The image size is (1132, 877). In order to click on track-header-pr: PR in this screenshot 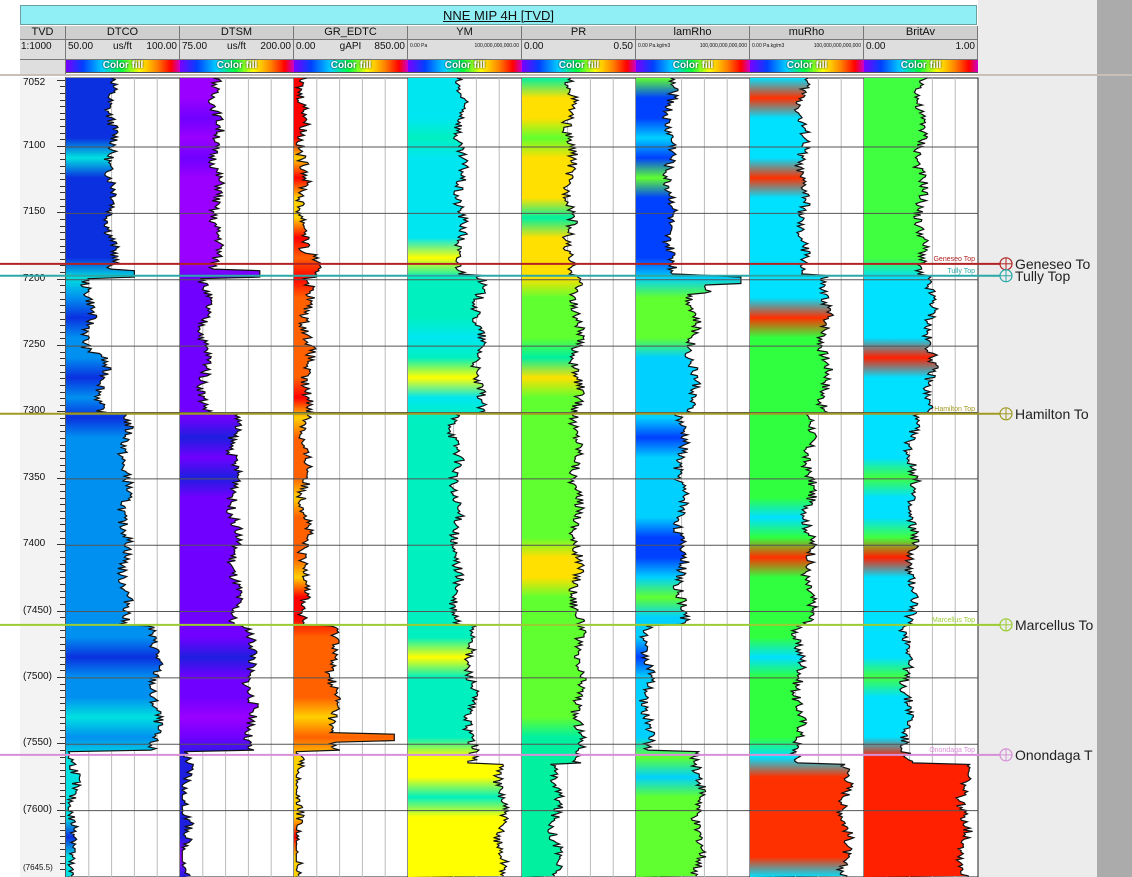, I will do `click(579, 33)`.